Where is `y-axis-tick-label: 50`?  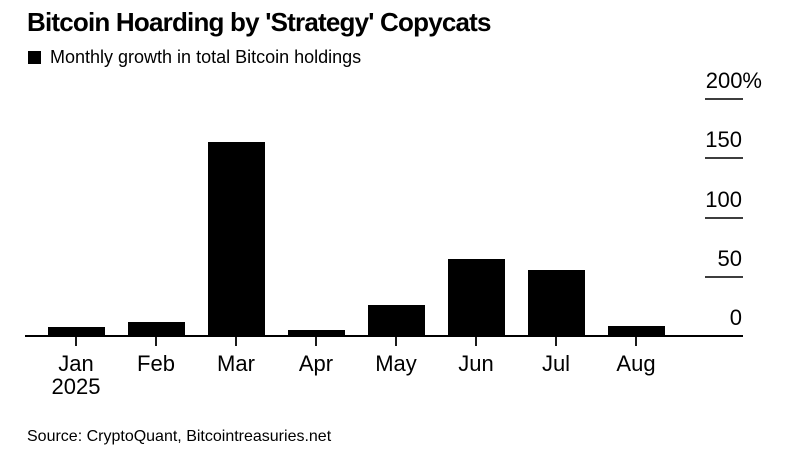 y-axis-tick-label: 50 is located at coordinates (729, 258).